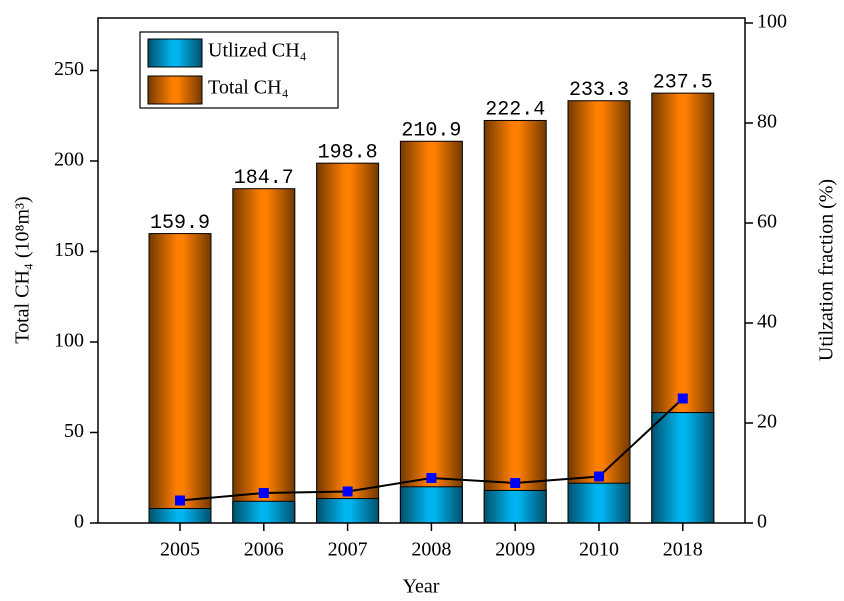  I want to click on y-axis-label: Total CH₄ (10⁸m³), so click(23, 269).